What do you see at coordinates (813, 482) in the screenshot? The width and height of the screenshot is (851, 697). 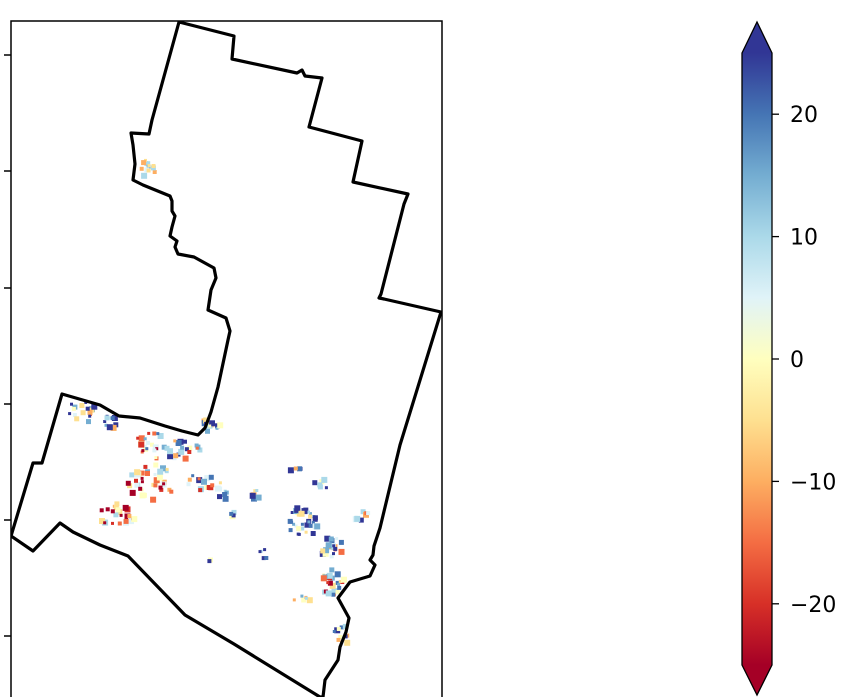 I see `colorbar-tick-label: −10` at bounding box center [813, 482].